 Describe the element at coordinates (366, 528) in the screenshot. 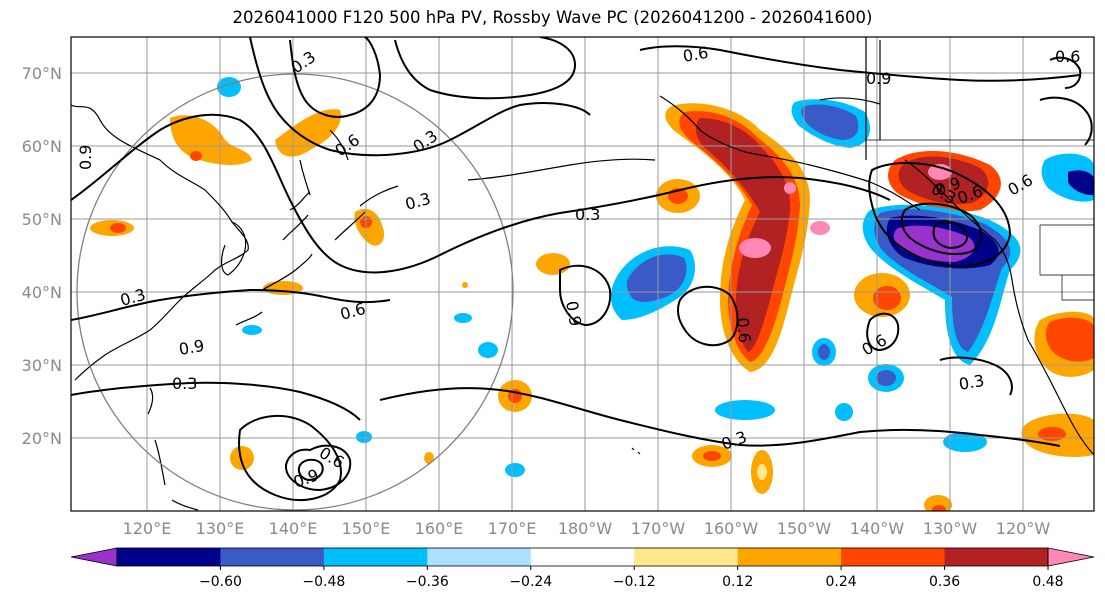

I see `lon-label: 150°E` at that location.